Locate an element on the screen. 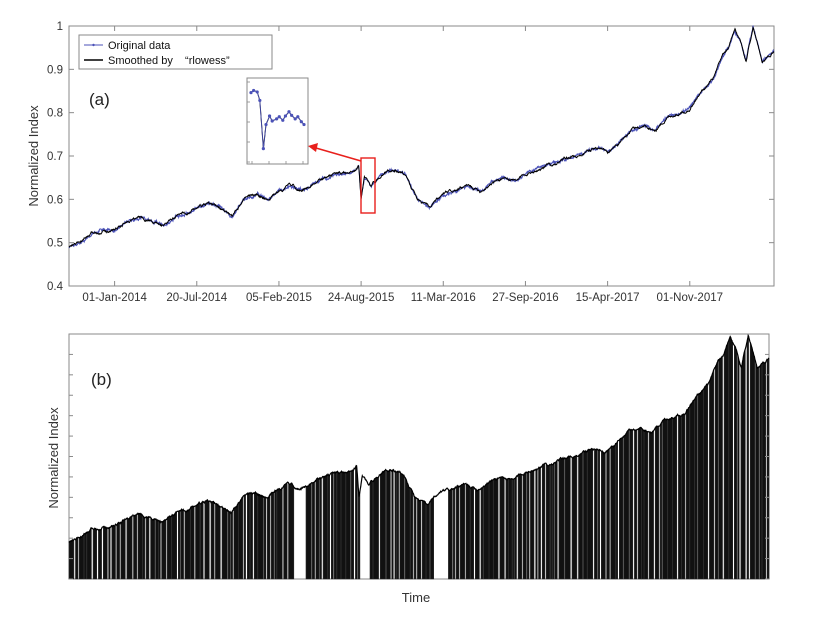  y-tick-label-a: 0.4 is located at coordinates (55, 287).